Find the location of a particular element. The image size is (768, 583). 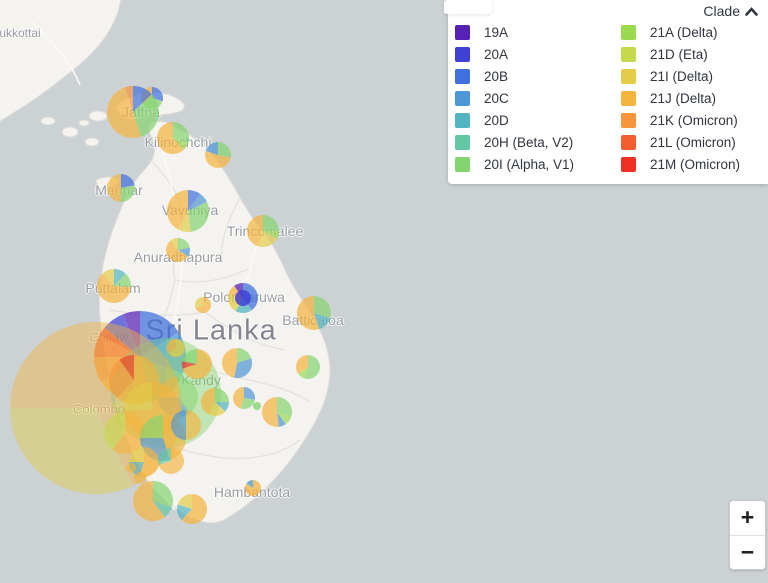

clade-swatch-19A is located at coordinates (462, 32).